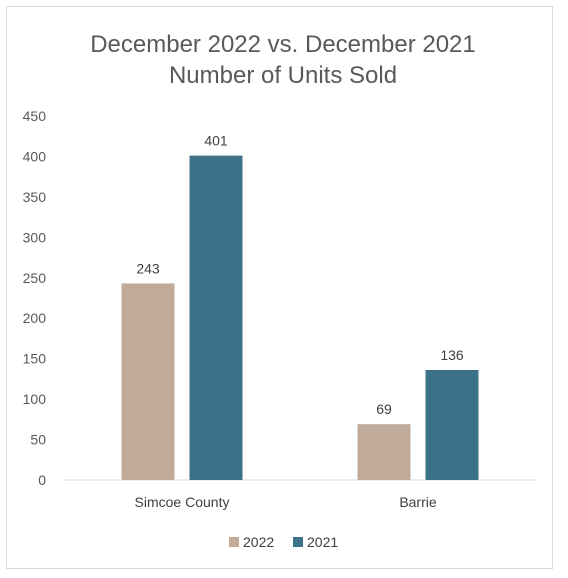 This screenshot has height=578, width=568. What do you see at coordinates (35, 237) in the screenshot?
I see `y-tick-label: 300` at bounding box center [35, 237].